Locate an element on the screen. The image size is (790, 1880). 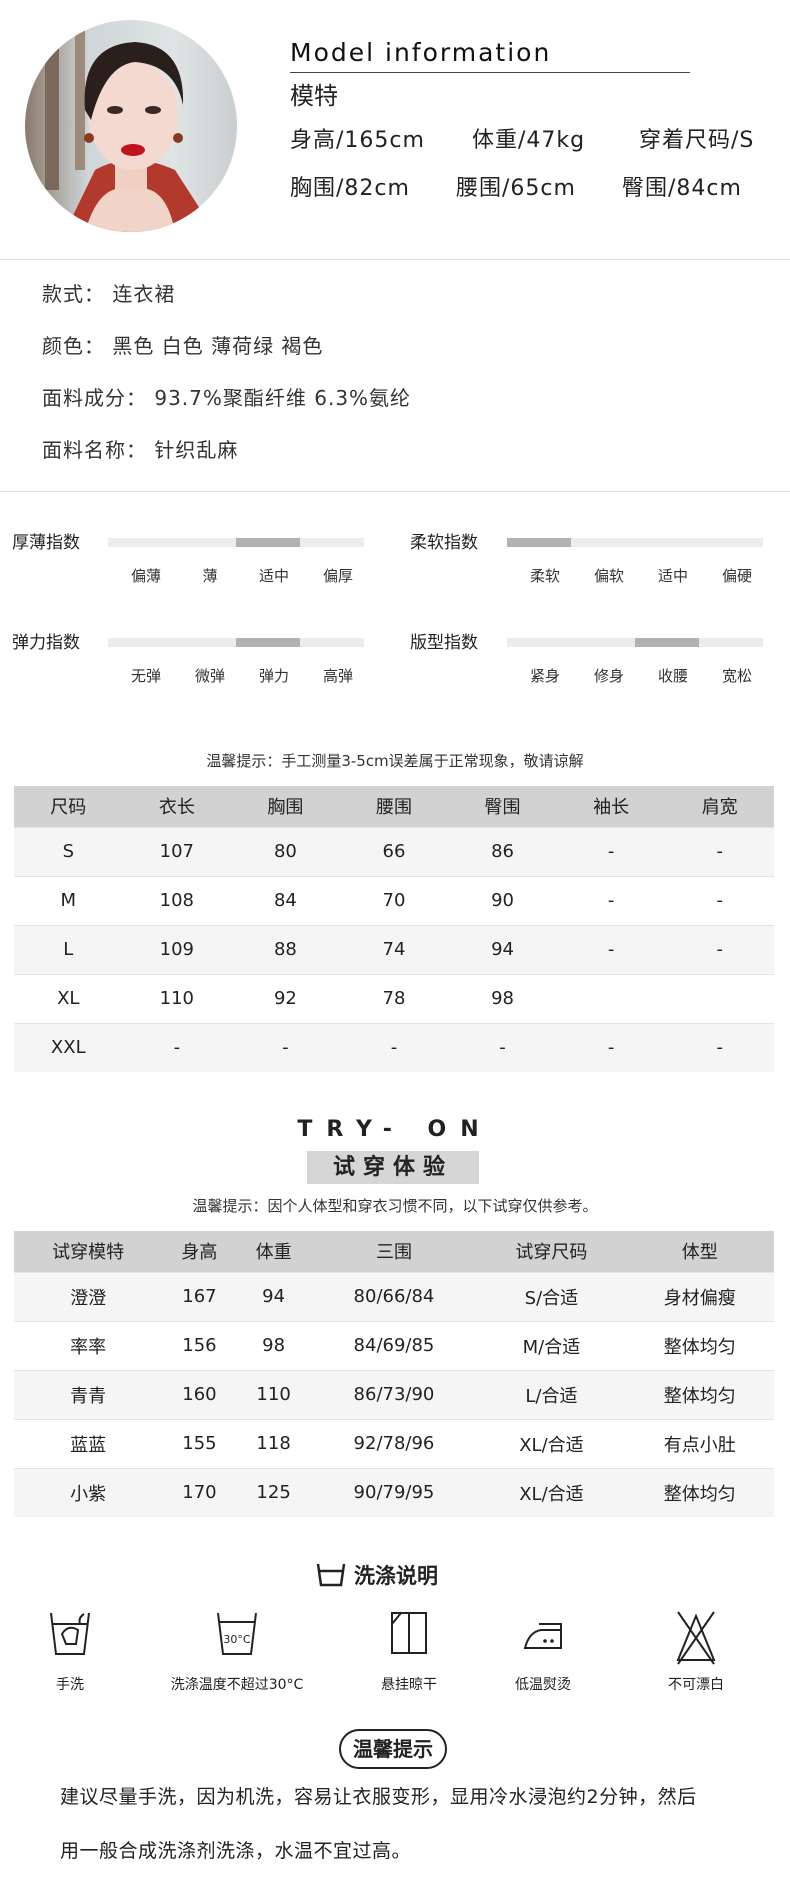
table-cell: 125 is located at coordinates (273, 1492).